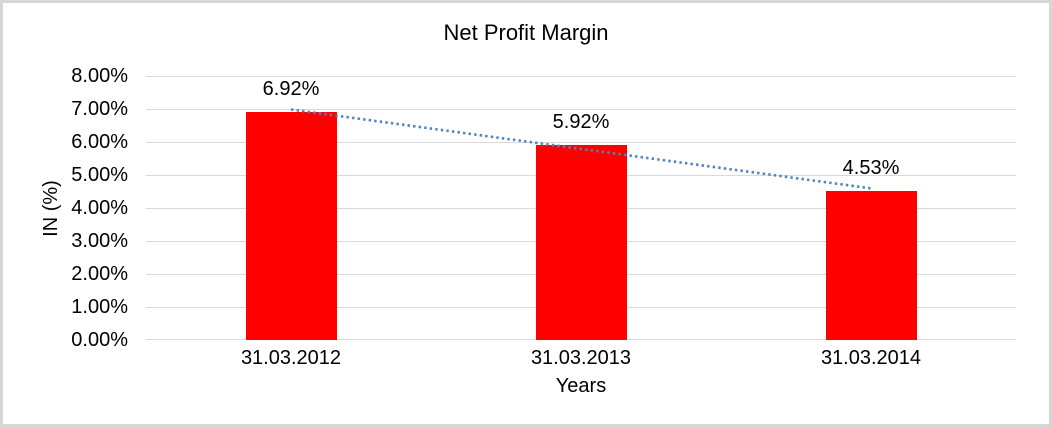  What do you see at coordinates (871, 358) in the screenshot?
I see `x-axis-tick-label: 31.03.2014` at bounding box center [871, 358].